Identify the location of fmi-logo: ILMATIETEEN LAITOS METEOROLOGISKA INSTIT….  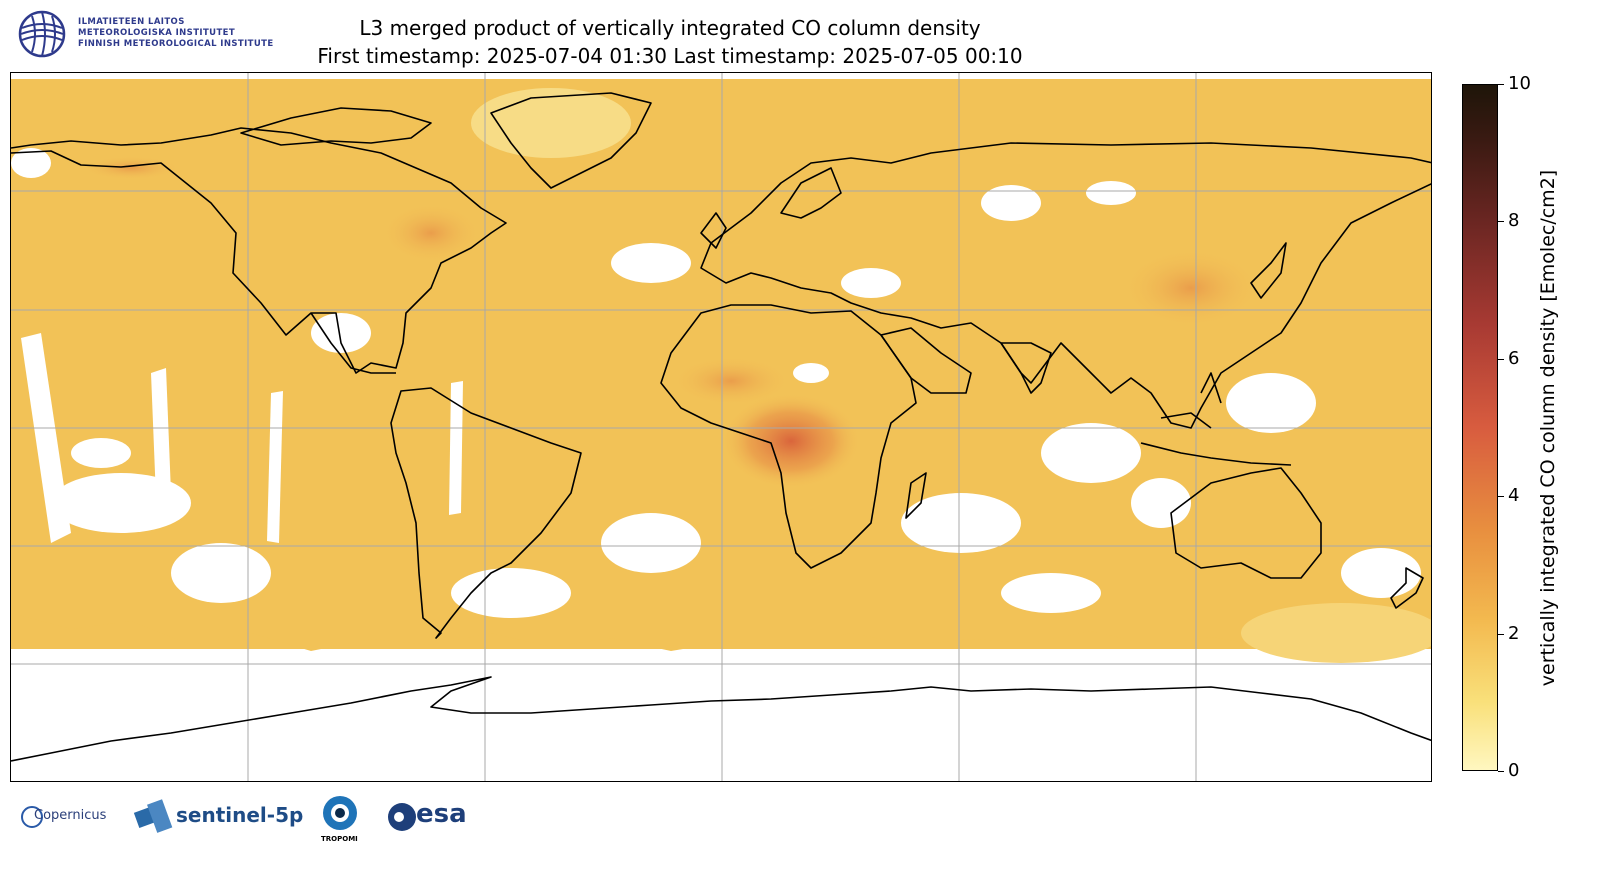
(158, 34).